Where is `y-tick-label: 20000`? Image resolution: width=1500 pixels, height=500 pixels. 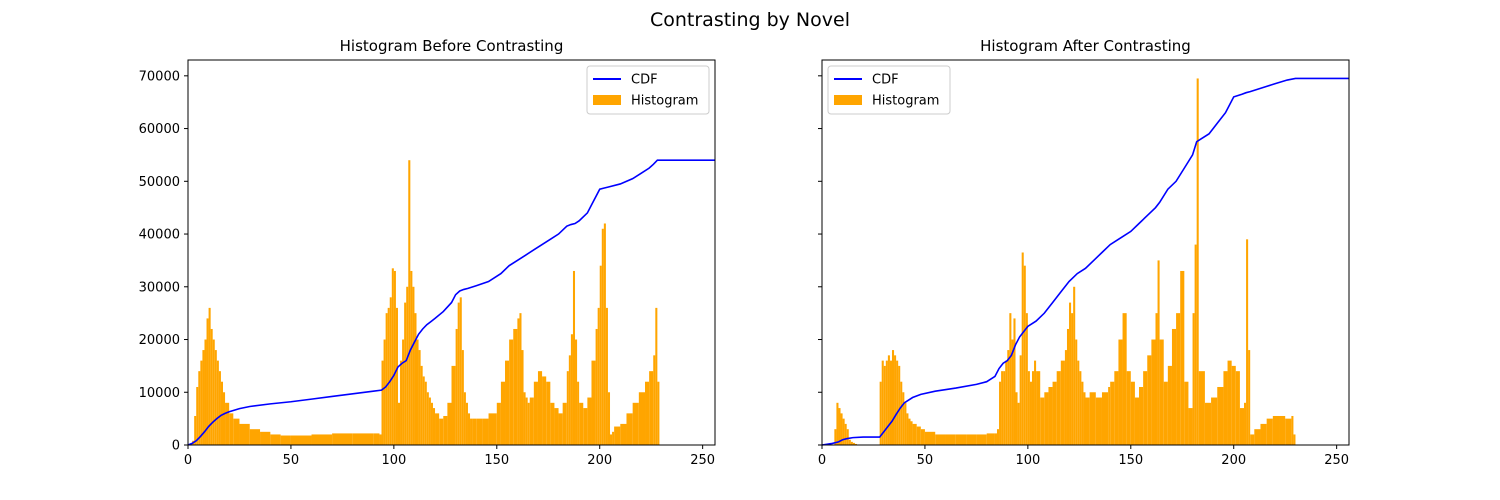 y-tick-label: 20000 is located at coordinates (159, 340).